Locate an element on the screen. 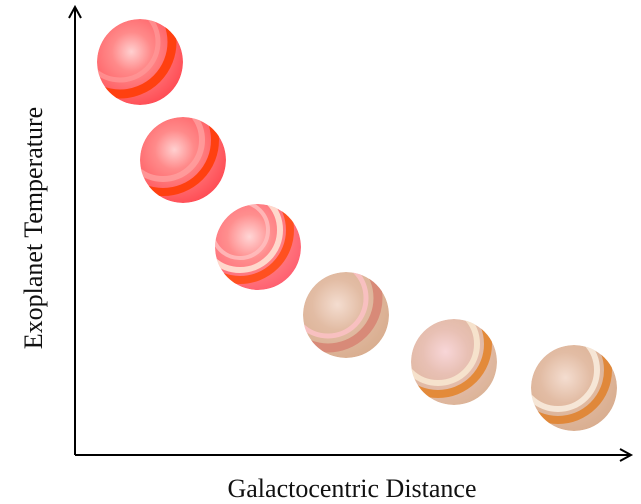 The width and height of the screenshot is (641, 504). y-axis-label: Exoplanet Temperature is located at coordinates (33, 228).